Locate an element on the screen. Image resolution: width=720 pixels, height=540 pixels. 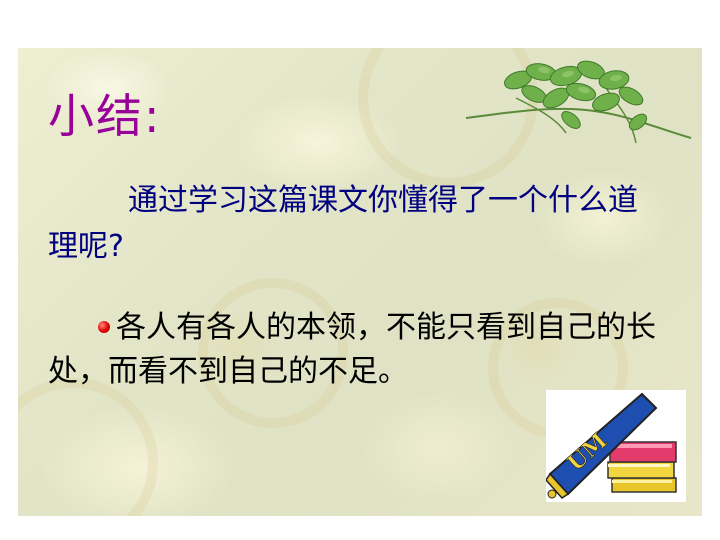
question-text: 通过学习这篇课文你懂得了一个什么道理呢? is located at coordinates (343, 223).